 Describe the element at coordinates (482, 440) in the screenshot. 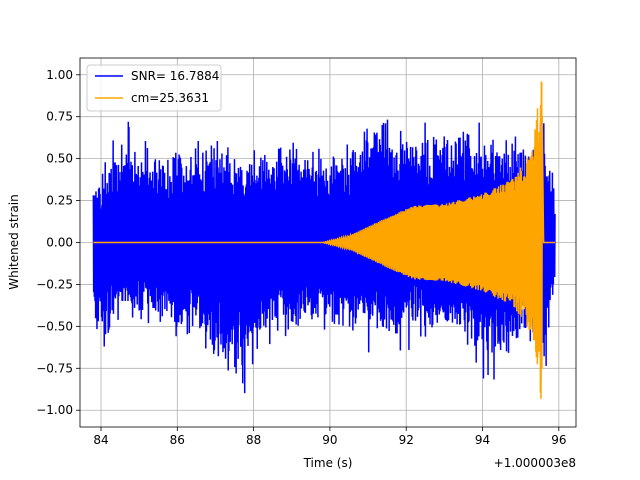

I see `x-tick-label: 94` at that location.